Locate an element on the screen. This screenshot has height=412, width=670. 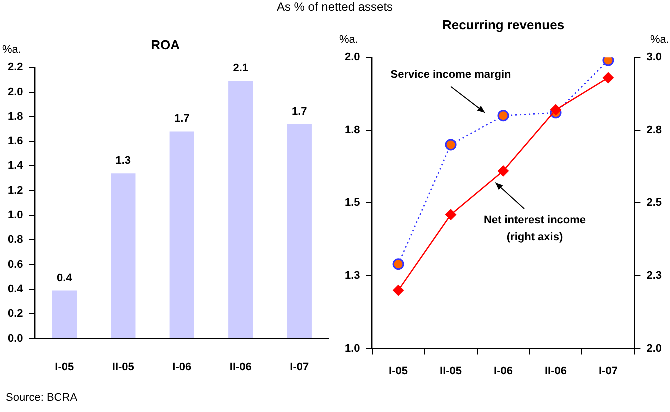
y2-tick-label: 2.5 is located at coordinates (654, 203).